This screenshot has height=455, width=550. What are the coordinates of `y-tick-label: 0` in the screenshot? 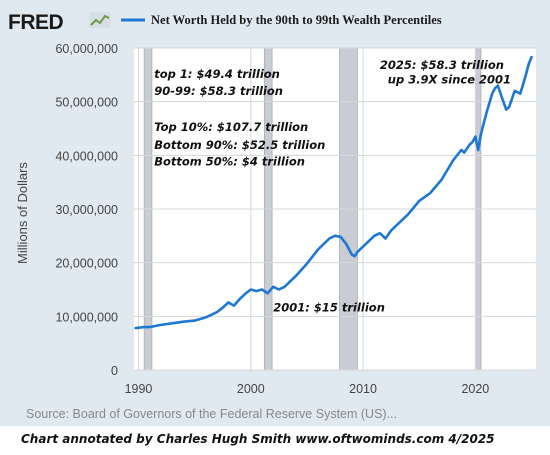 It's located at (114, 371).